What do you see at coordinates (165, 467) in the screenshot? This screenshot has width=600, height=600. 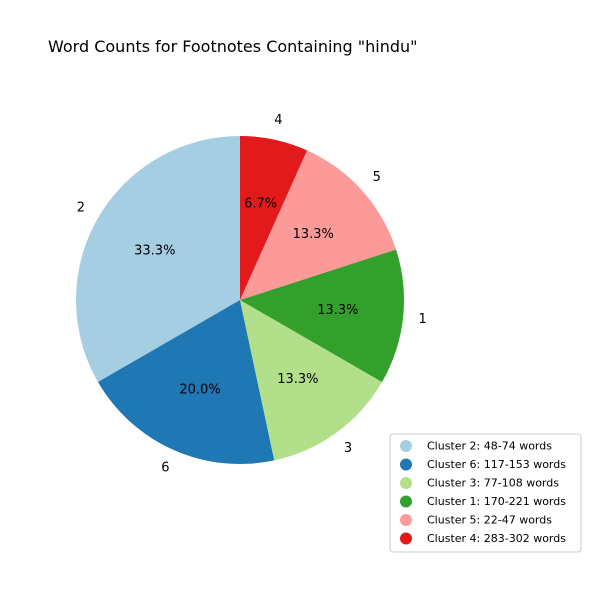 I see `slice-label-6: 6` at bounding box center [165, 467].